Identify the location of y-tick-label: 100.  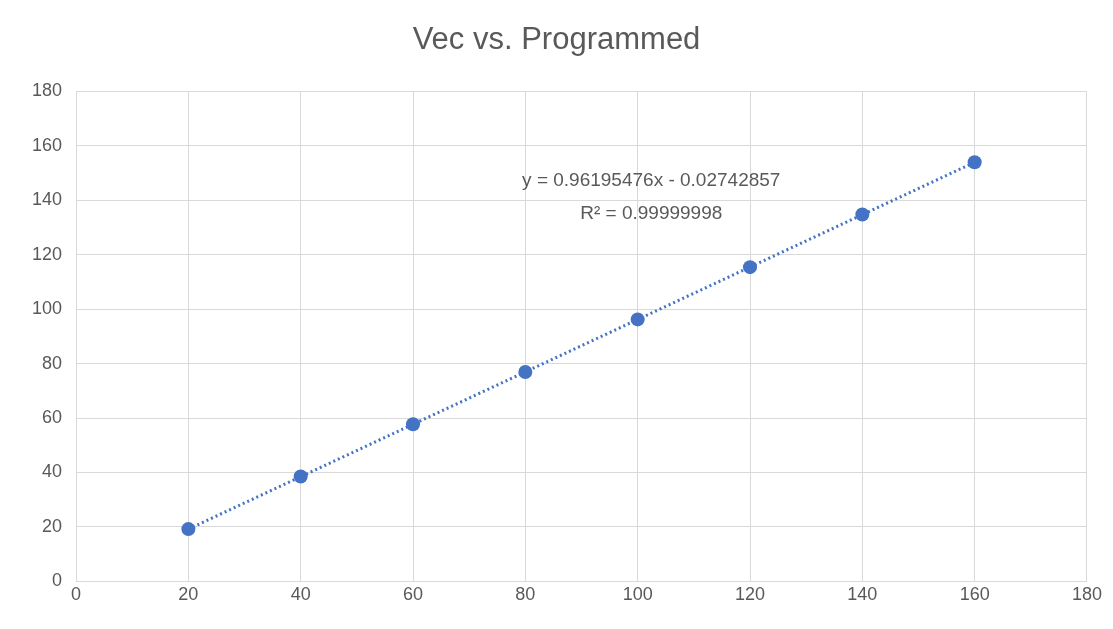
(47, 308).